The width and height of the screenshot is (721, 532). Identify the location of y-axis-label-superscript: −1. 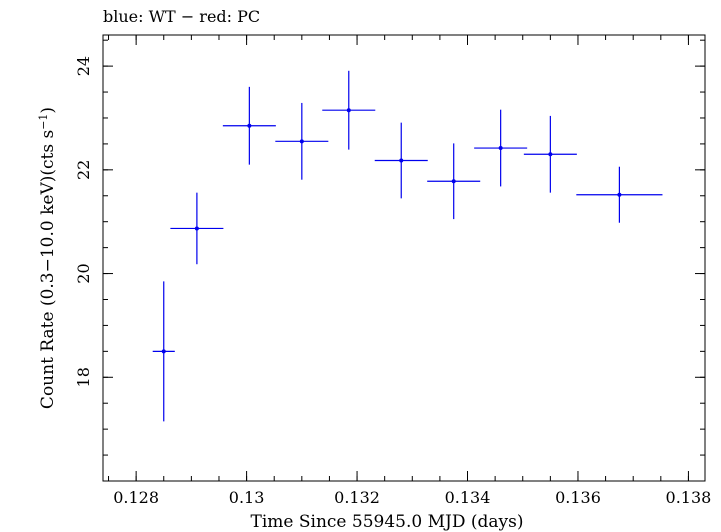
(43, 122).